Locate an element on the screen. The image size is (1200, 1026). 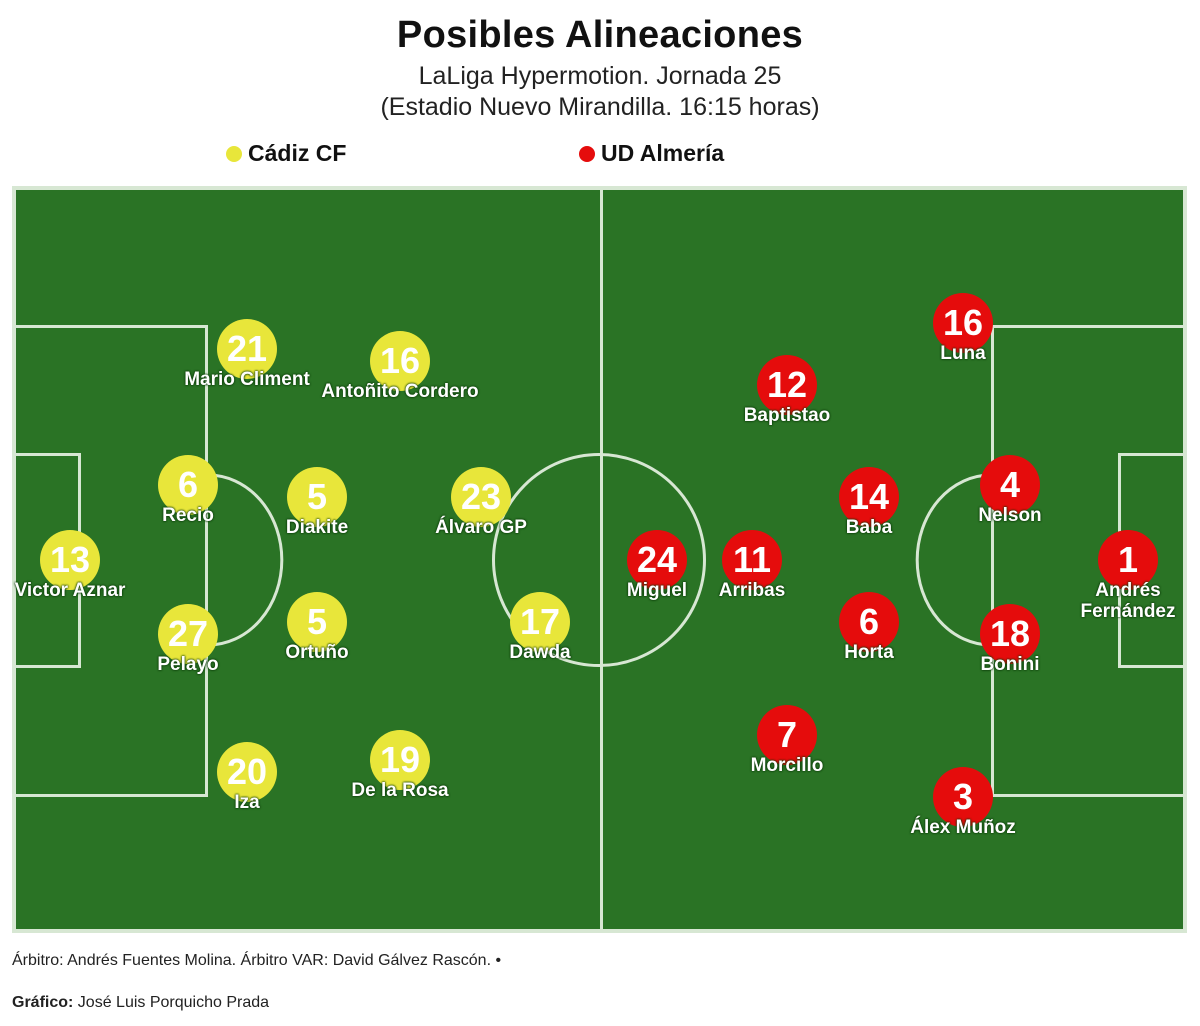
home-player-name: De la Rosa is located at coordinates (400, 790).